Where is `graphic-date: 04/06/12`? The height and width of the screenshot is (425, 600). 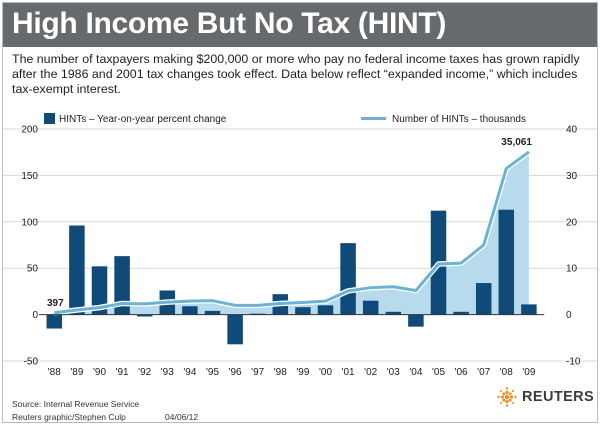
graphic-date: 04/06/12 is located at coordinates (182, 417).